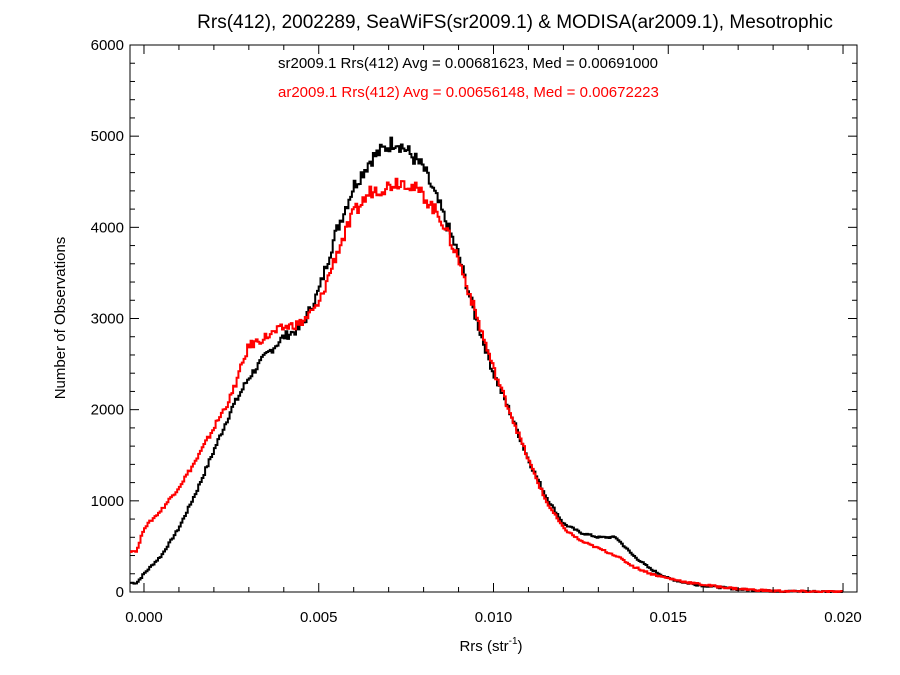 The width and height of the screenshot is (900, 675). I want to click on x-tick-label: 0.005, so click(319, 617).